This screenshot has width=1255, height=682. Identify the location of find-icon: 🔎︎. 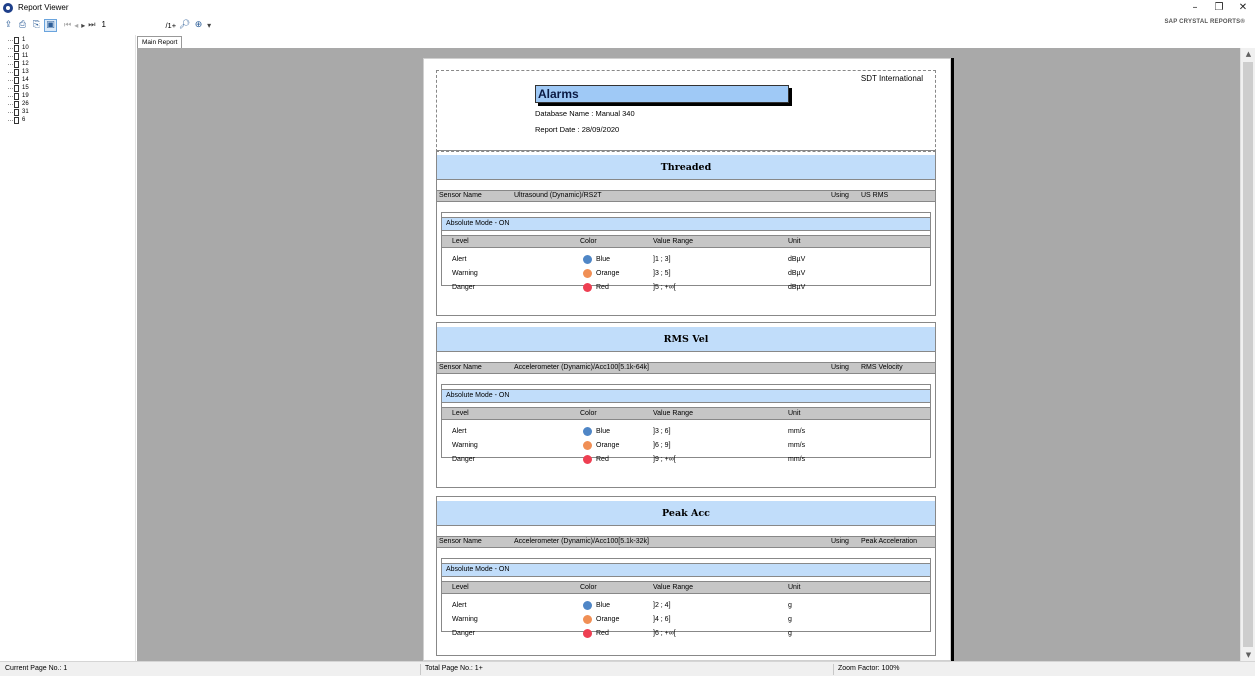
(184, 25).